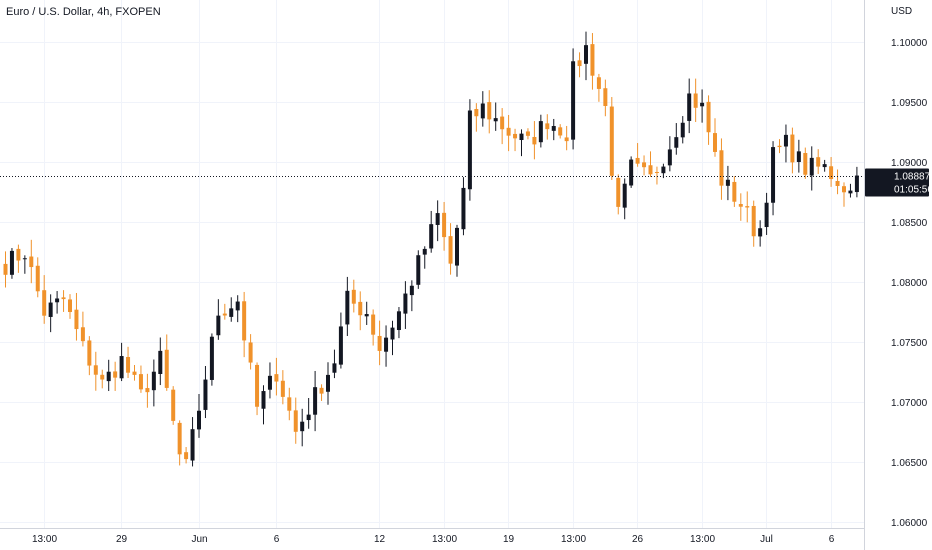 Image resolution: width=932 pixels, height=550 pixels. What do you see at coordinates (909, 403) in the screenshot?
I see `y-tick-label: 1.07000` at bounding box center [909, 403].